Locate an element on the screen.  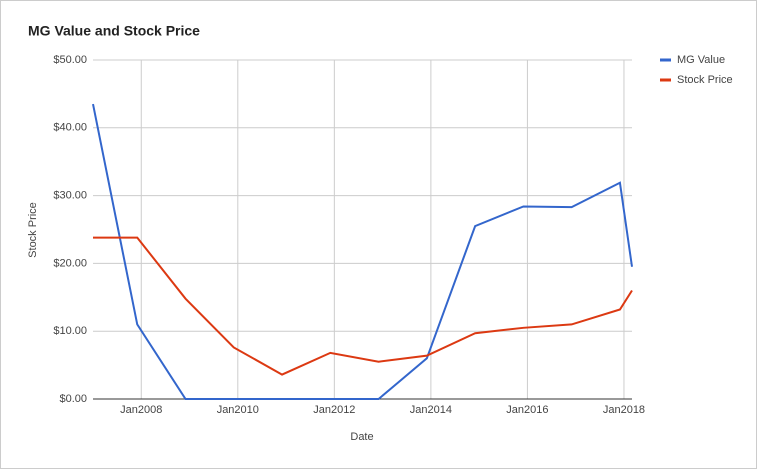
x-tick-label: Jan2018 is located at coordinates (624, 410).